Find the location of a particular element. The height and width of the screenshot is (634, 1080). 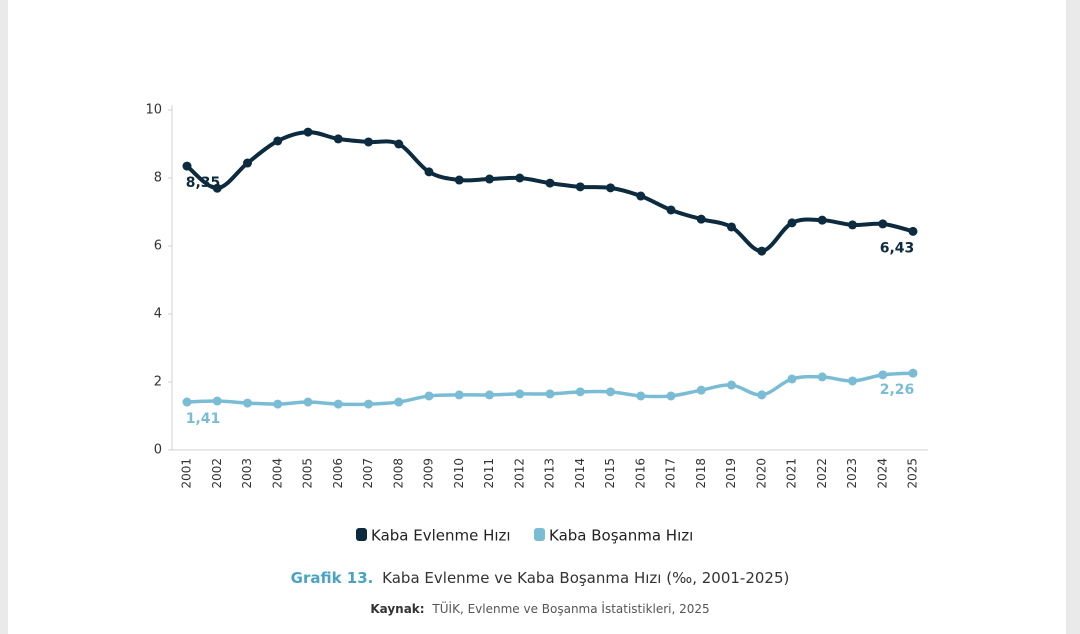

x-tick-label: 2013 is located at coordinates (550, 473).